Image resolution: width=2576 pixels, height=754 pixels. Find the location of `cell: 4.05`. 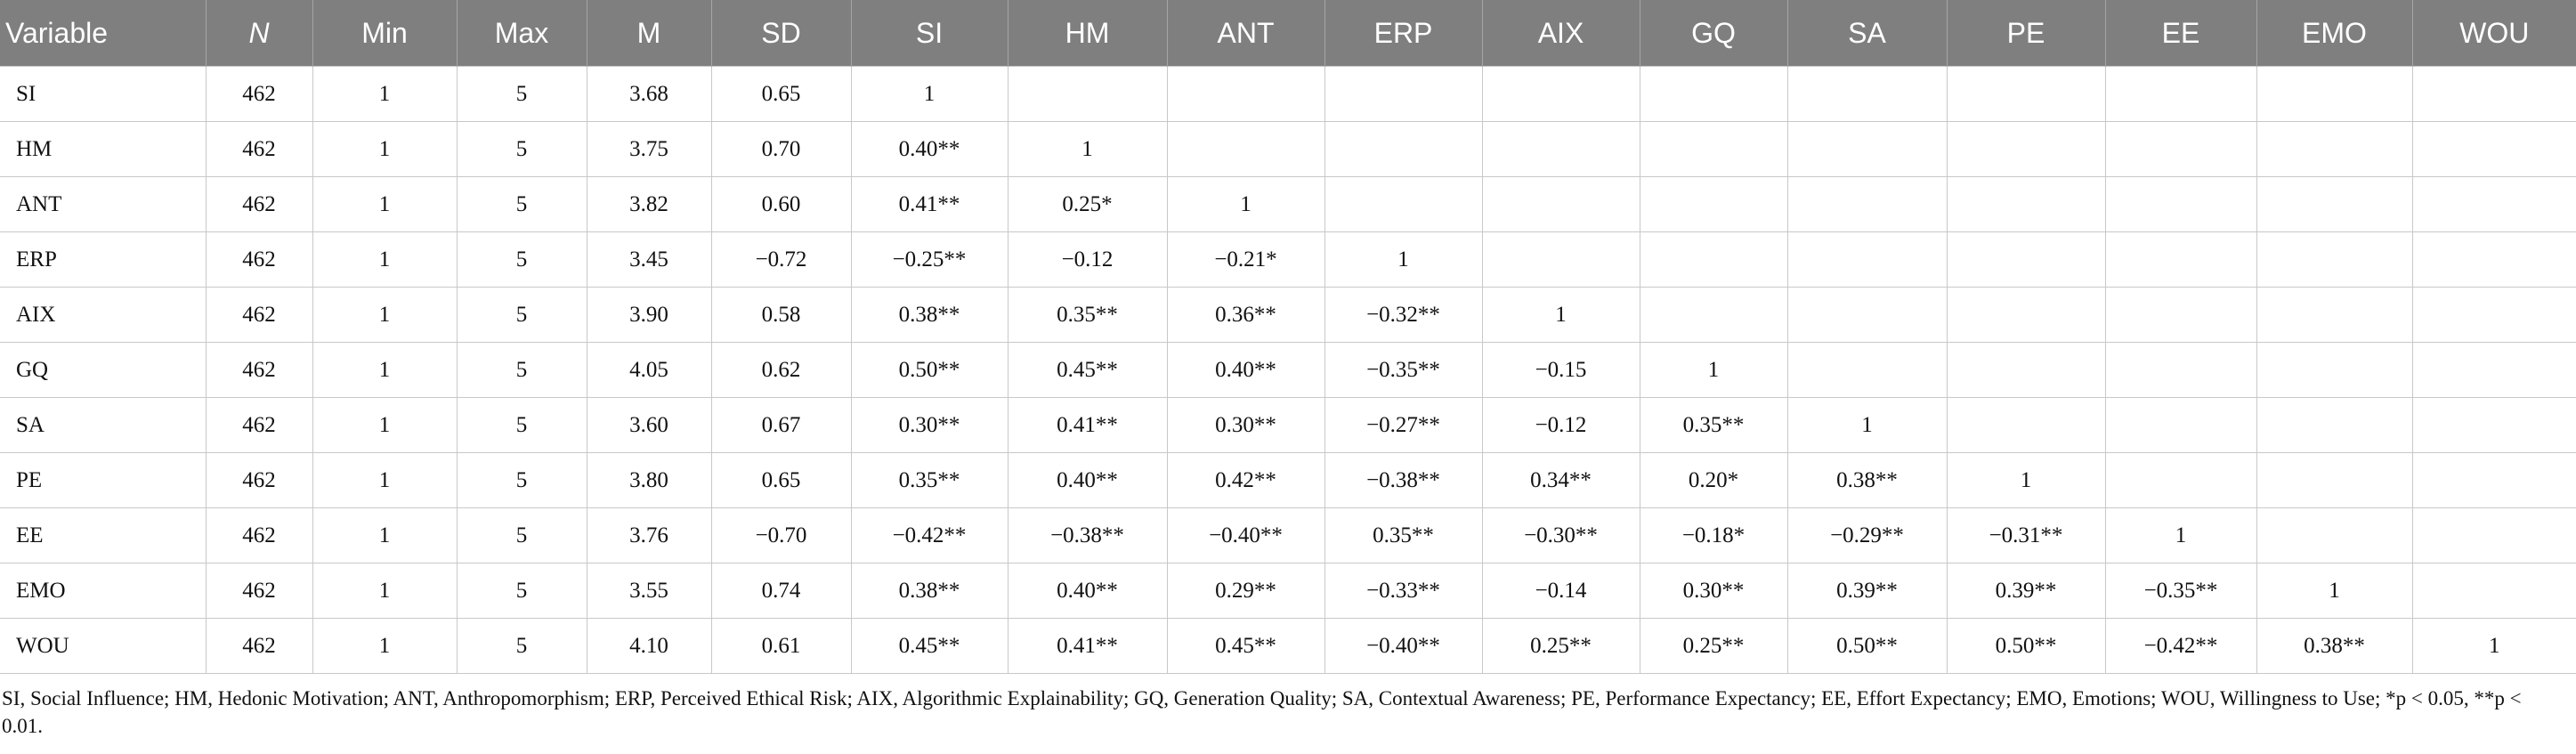

cell: 4.05 is located at coordinates (649, 370).